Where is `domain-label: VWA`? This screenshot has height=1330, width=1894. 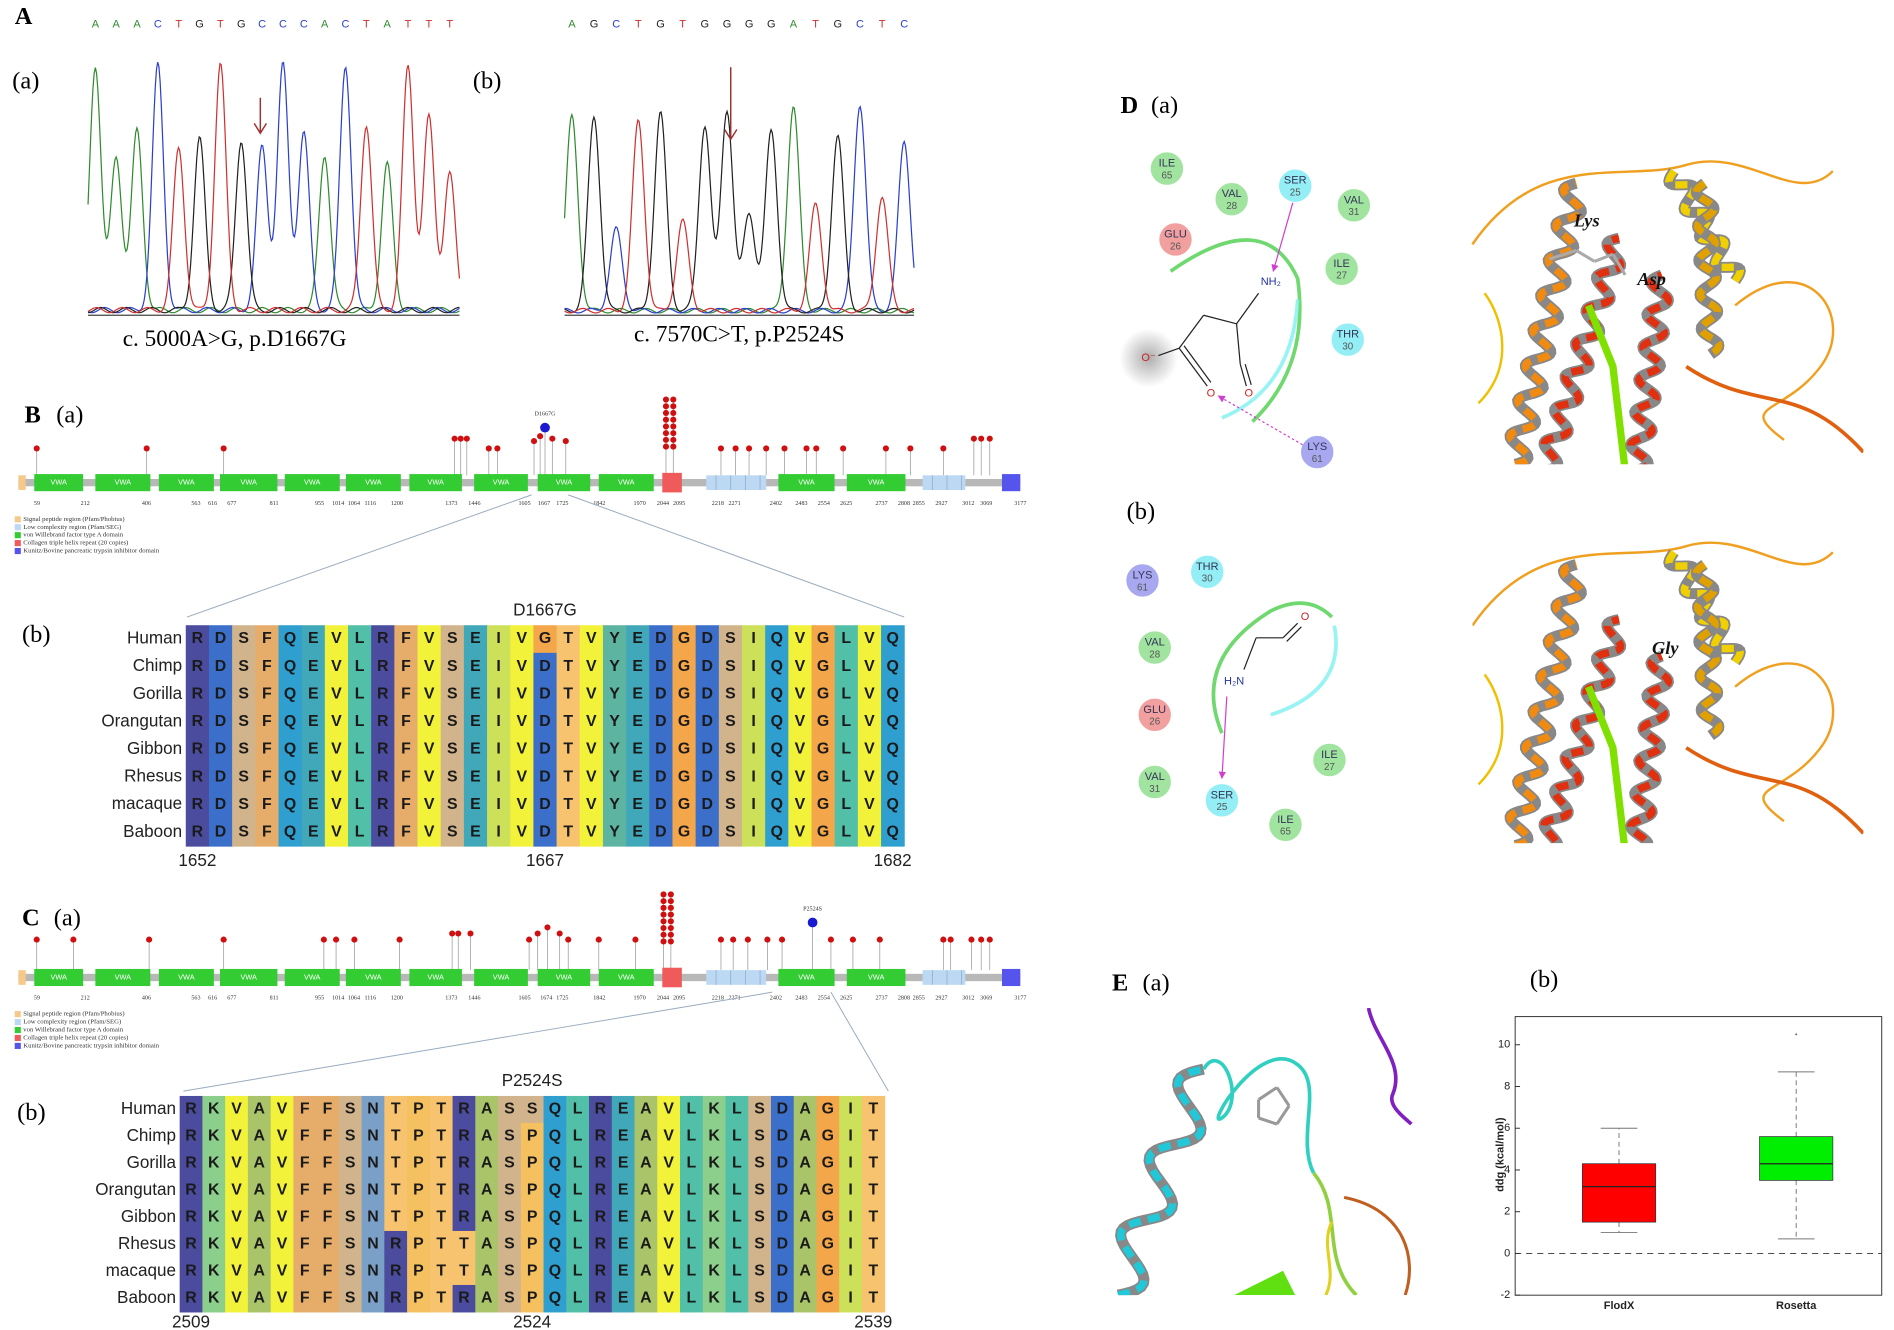
domain-label: VWA is located at coordinates (501, 976).